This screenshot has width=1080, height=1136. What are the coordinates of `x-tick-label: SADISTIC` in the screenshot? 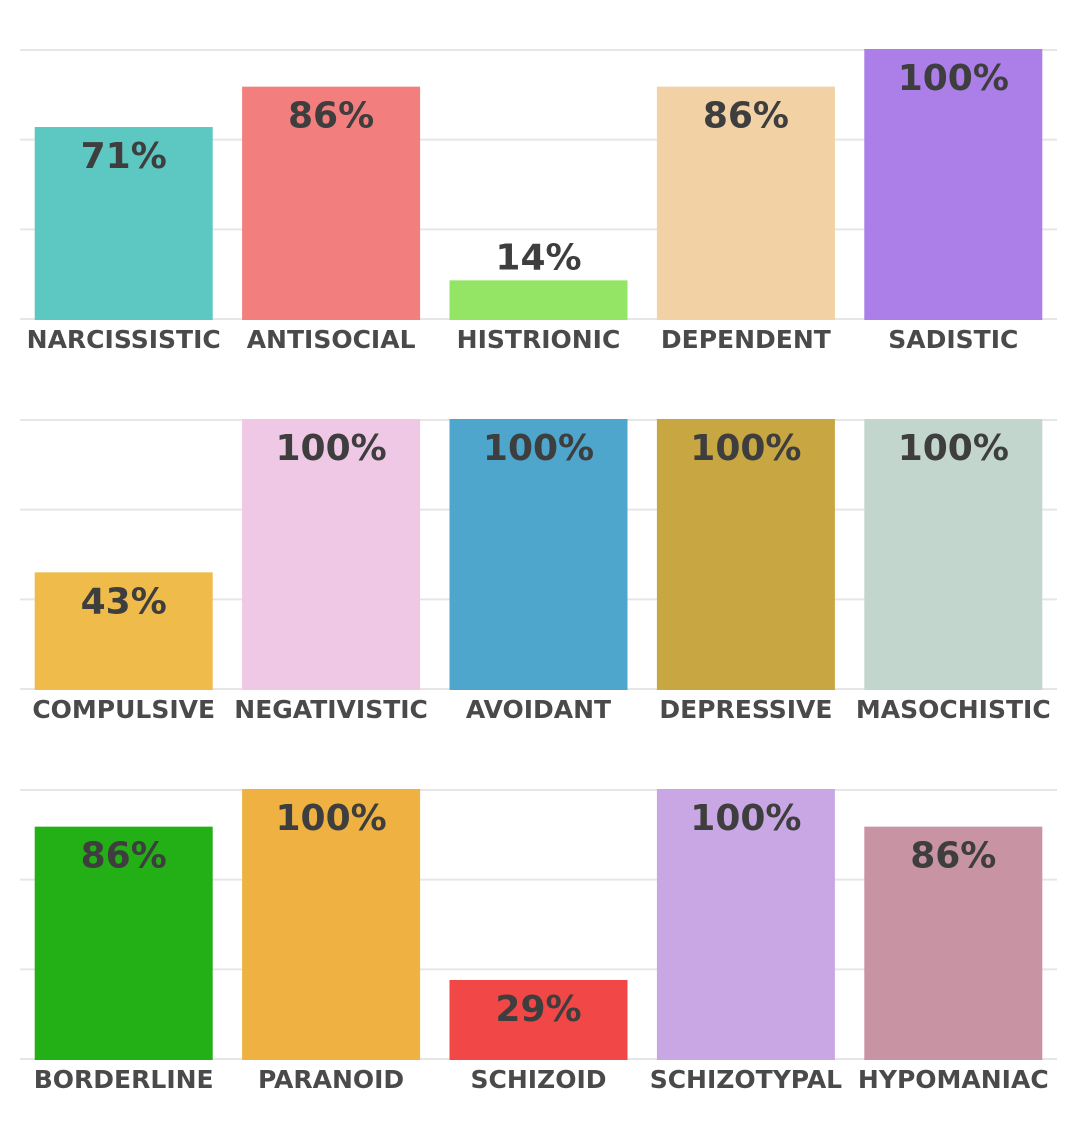 It's located at (953, 339).